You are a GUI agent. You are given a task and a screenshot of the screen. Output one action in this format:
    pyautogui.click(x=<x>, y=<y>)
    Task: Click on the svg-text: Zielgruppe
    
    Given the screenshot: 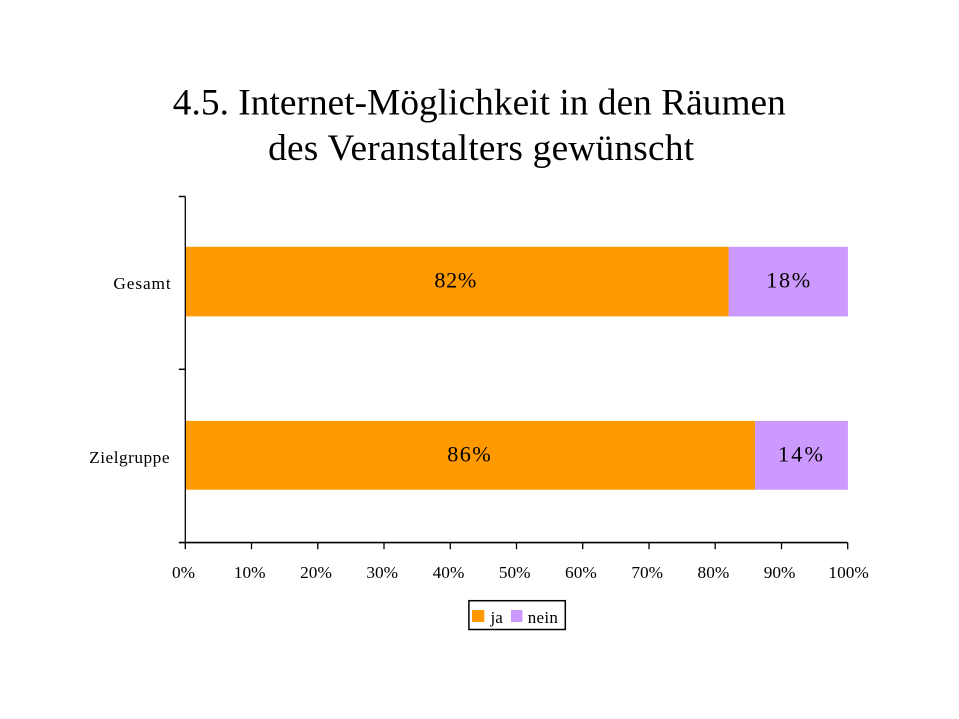 What is the action you would take?
    pyautogui.click(x=129, y=457)
    